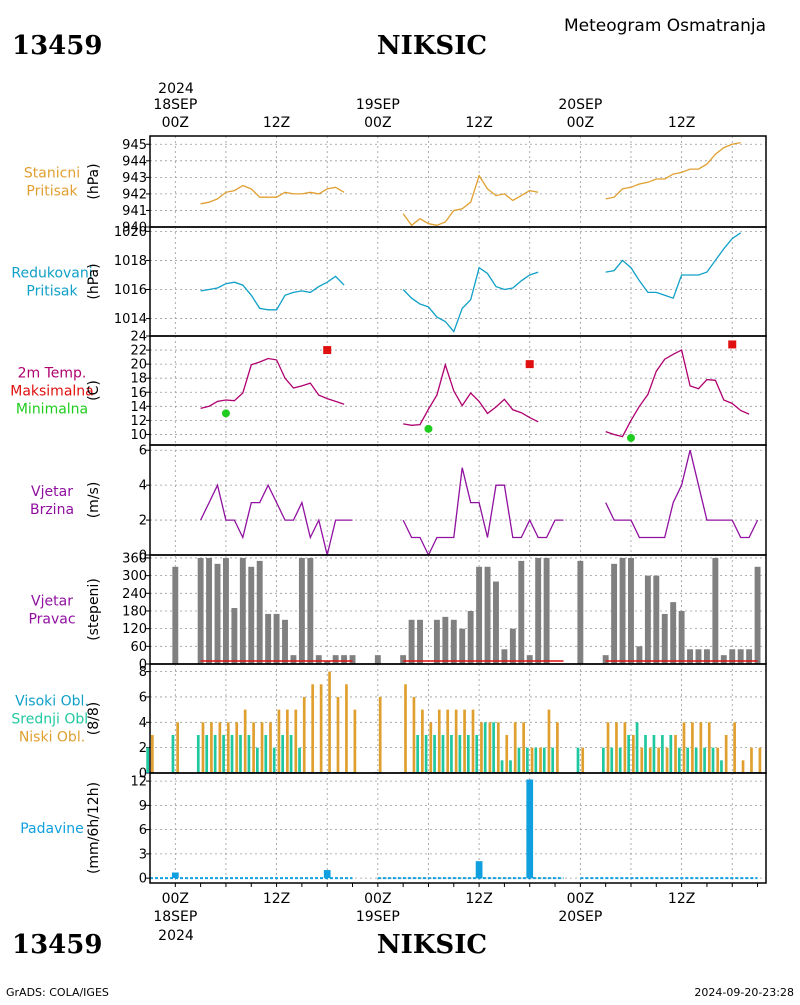 Image resolution: width=800 pixels, height=1005 pixels. Describe the element at coordinates (134, 576) in the screenshot. I see `y-tick-label: 300` at that location.